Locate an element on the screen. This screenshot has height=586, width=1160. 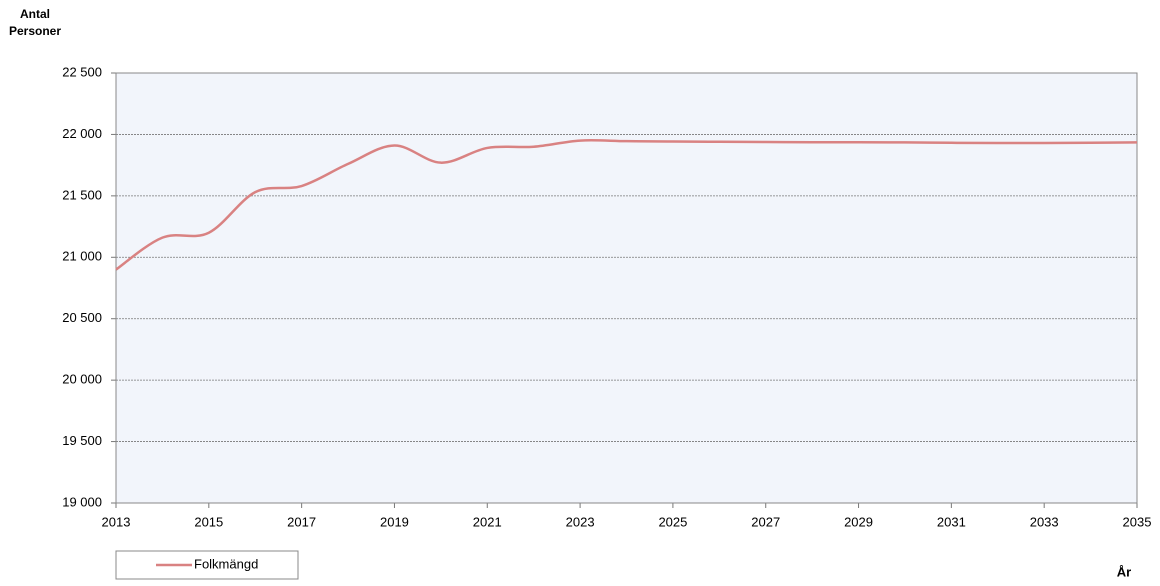
legend: Folkmängd is located at coordinates (207, 565).